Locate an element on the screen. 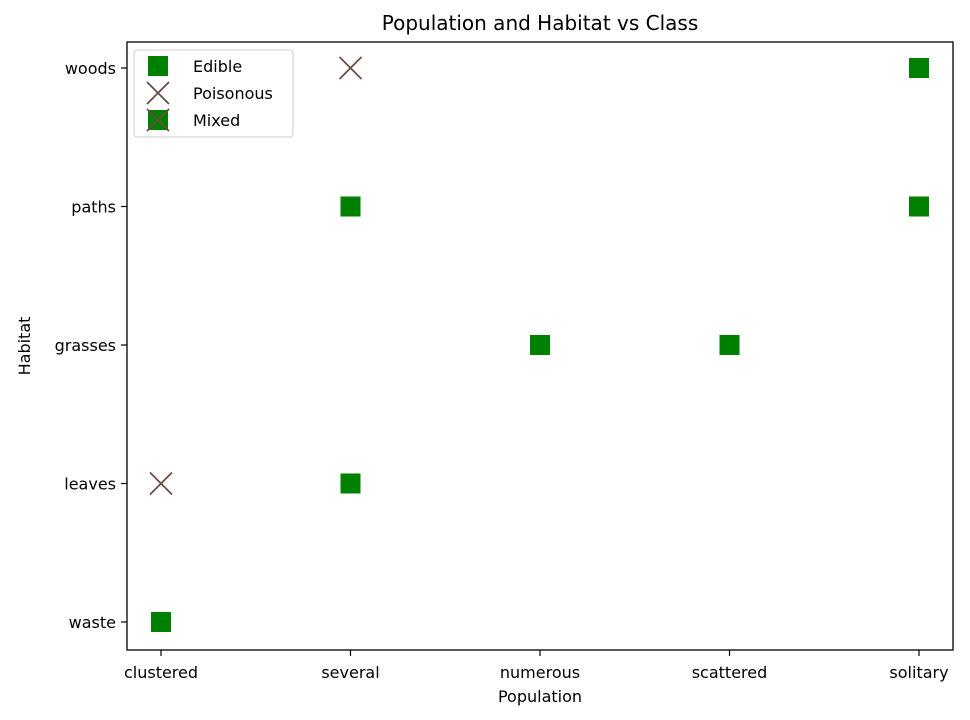 The height and width of the screenshot is (720, 970). legend-marker-mixed-cross is located at coordinates (158, 120).